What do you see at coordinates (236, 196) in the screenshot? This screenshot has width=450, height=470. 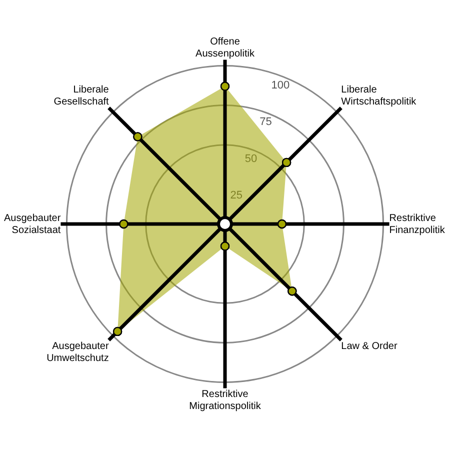 I see `y-tick-label: 25` at bounding box center [236, 196].